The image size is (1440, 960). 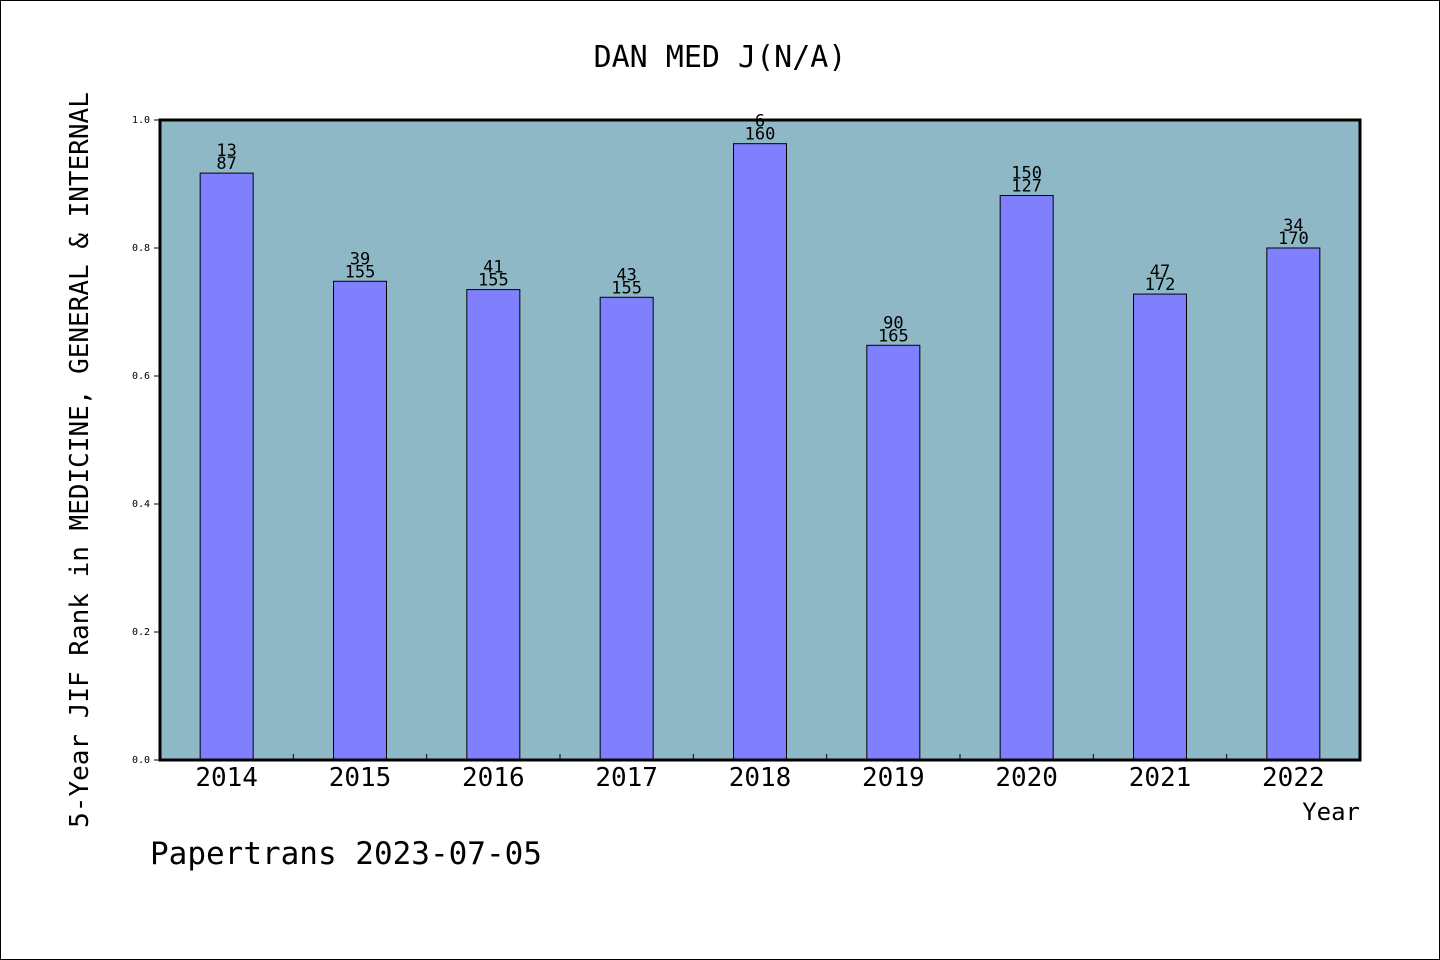 What do you see at coordinates (226, 151) in the screenshot?
I see `bar-label-rank-2014: 13` at bounding box center [226, 151].